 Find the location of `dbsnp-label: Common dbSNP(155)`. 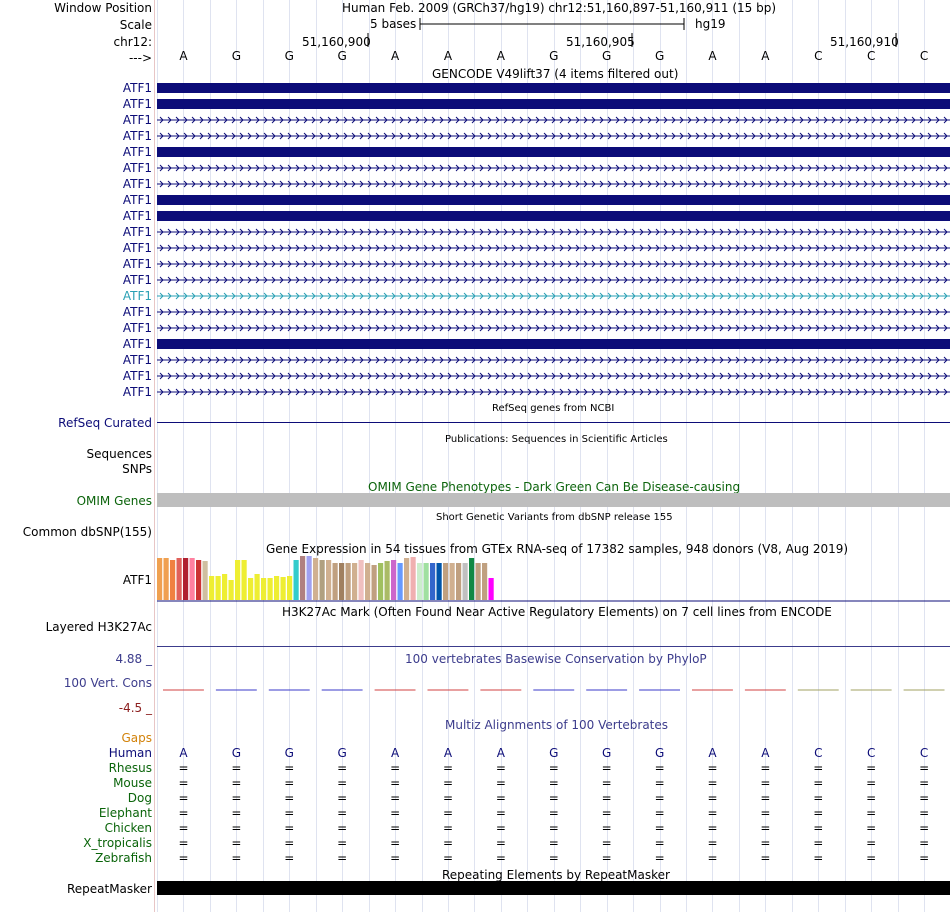

dbsnp-label: Common dbSNP(155) is located at coordinates (87, 532).